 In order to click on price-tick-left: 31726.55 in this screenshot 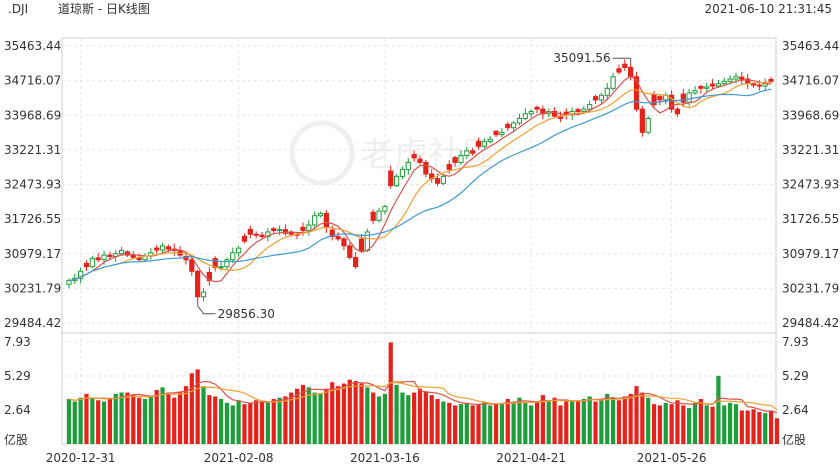, I will do `click(32, 219)`.